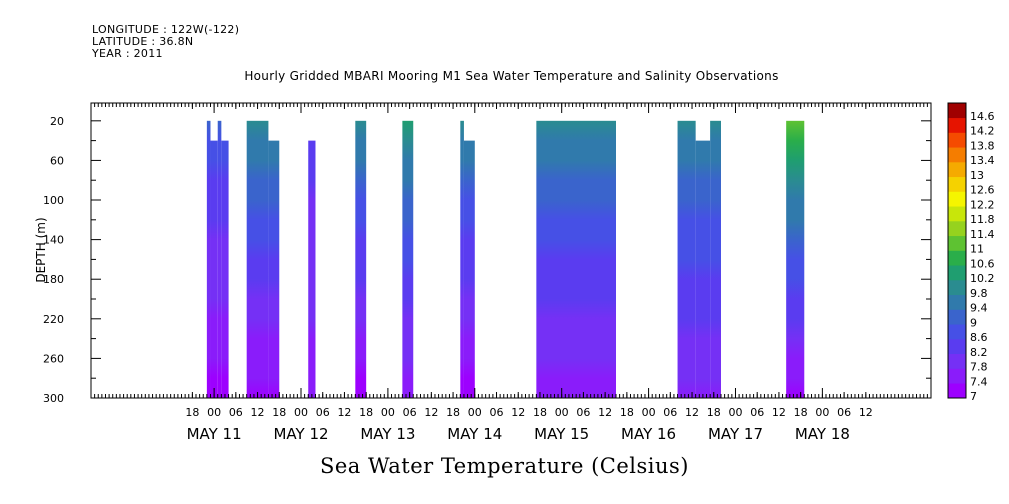 The image size is (1009, 504). What do you see at coordinates (300, 434) in the screenshot?
I see `x-day-label: MAY 12` at bounding box center [300, 434].